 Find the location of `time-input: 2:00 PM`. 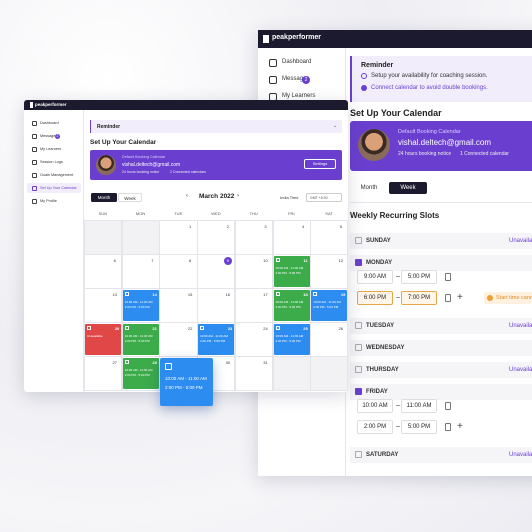

time-input: 2:00 PM is located at coordinates (375, 427).